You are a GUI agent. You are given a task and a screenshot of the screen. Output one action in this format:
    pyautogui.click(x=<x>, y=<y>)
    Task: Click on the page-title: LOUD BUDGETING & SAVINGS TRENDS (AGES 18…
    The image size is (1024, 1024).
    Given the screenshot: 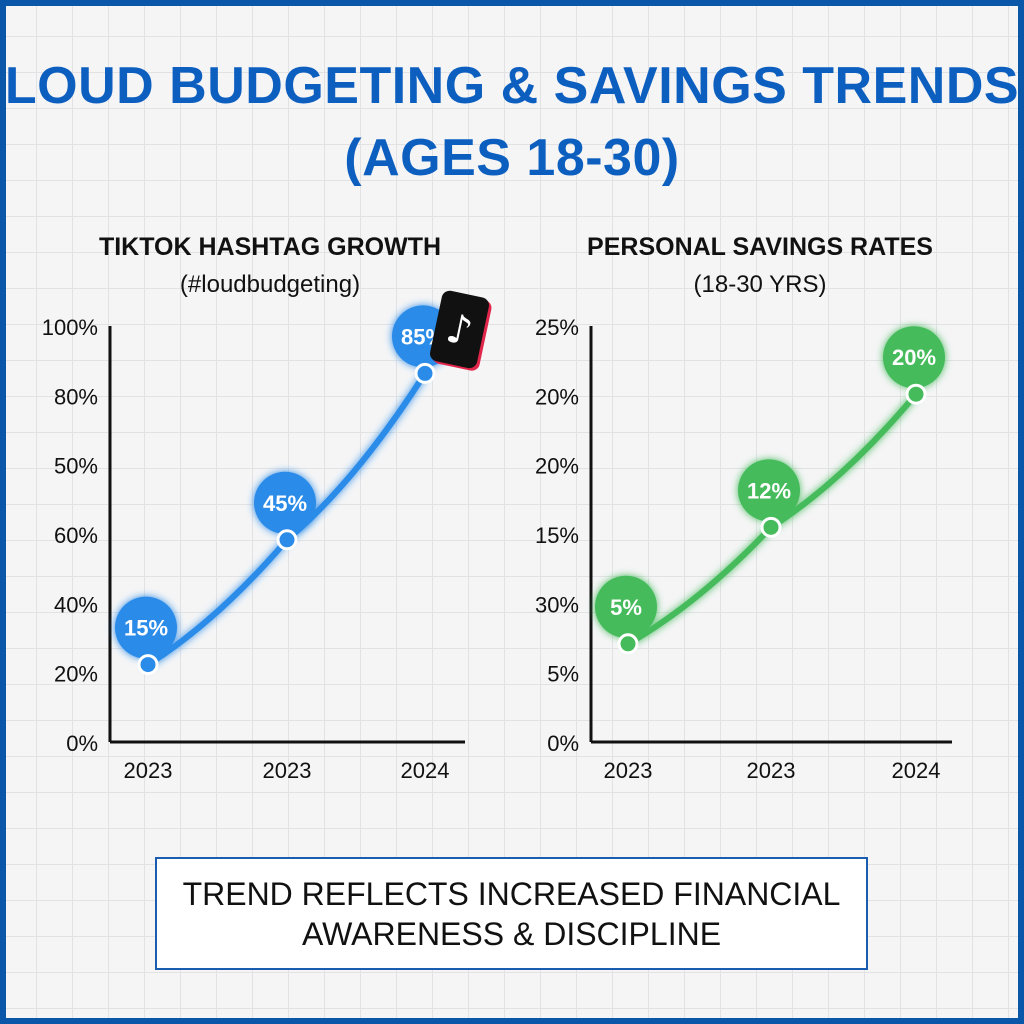 What is the action you would take?
    pyautogui.click(x=512, y=122)
    